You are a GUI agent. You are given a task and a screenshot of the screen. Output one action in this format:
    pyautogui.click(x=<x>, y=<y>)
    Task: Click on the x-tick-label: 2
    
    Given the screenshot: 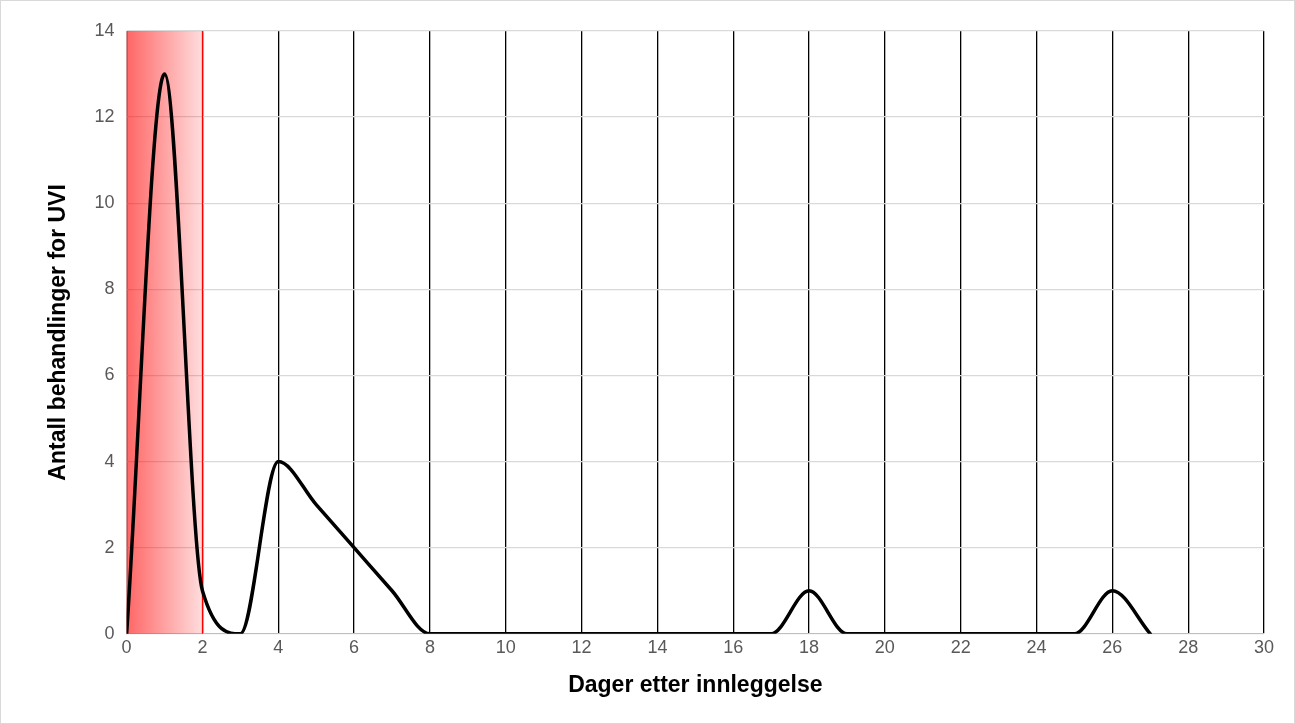 What is the action you would take?
    pyautogui.click(x=202, y=646)
    